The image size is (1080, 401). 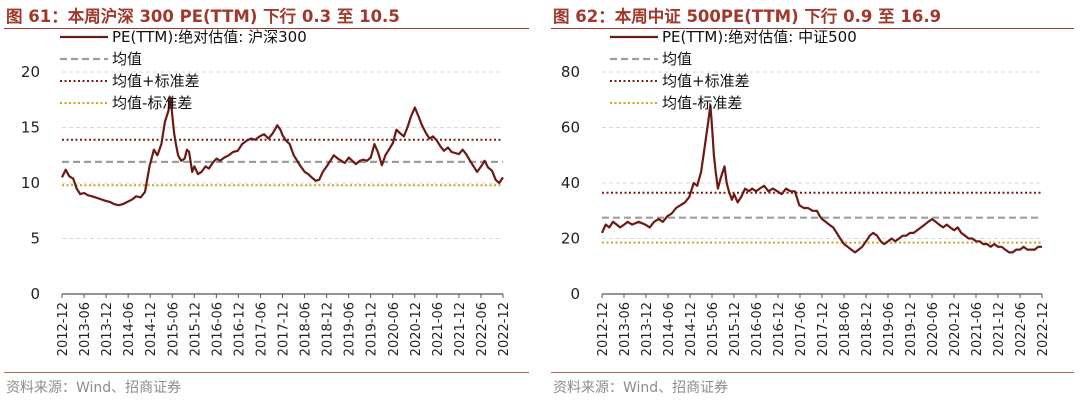 What do you see at coordinates (570, 128) in the screenshot?
I see `y-tick-label: 60` at bounding box center [570, 128].